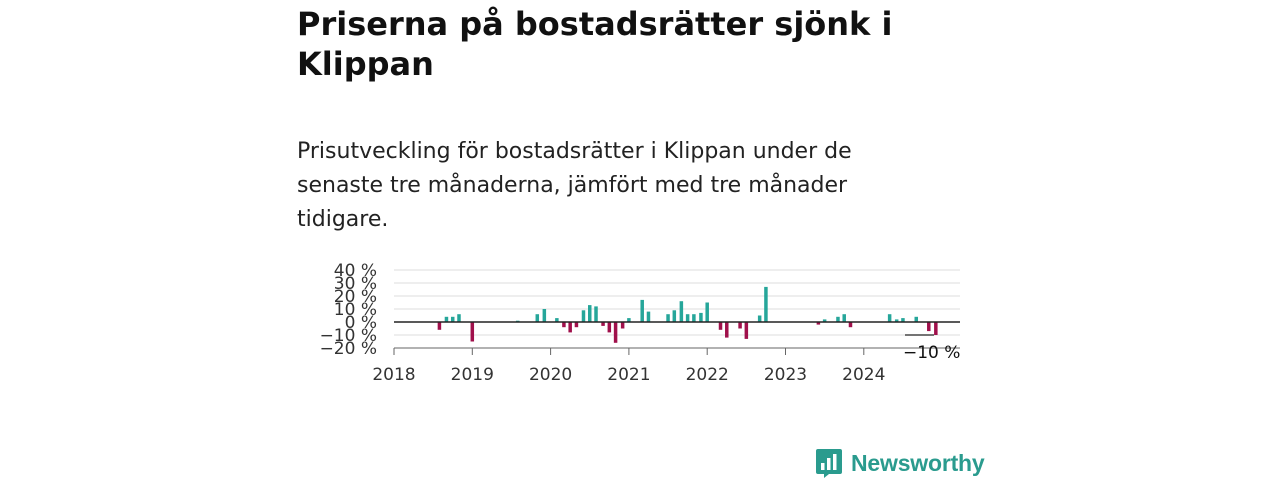 The image size is (1280, 480). I want to click on y-tick-label: 30 %, so click(355, 284).